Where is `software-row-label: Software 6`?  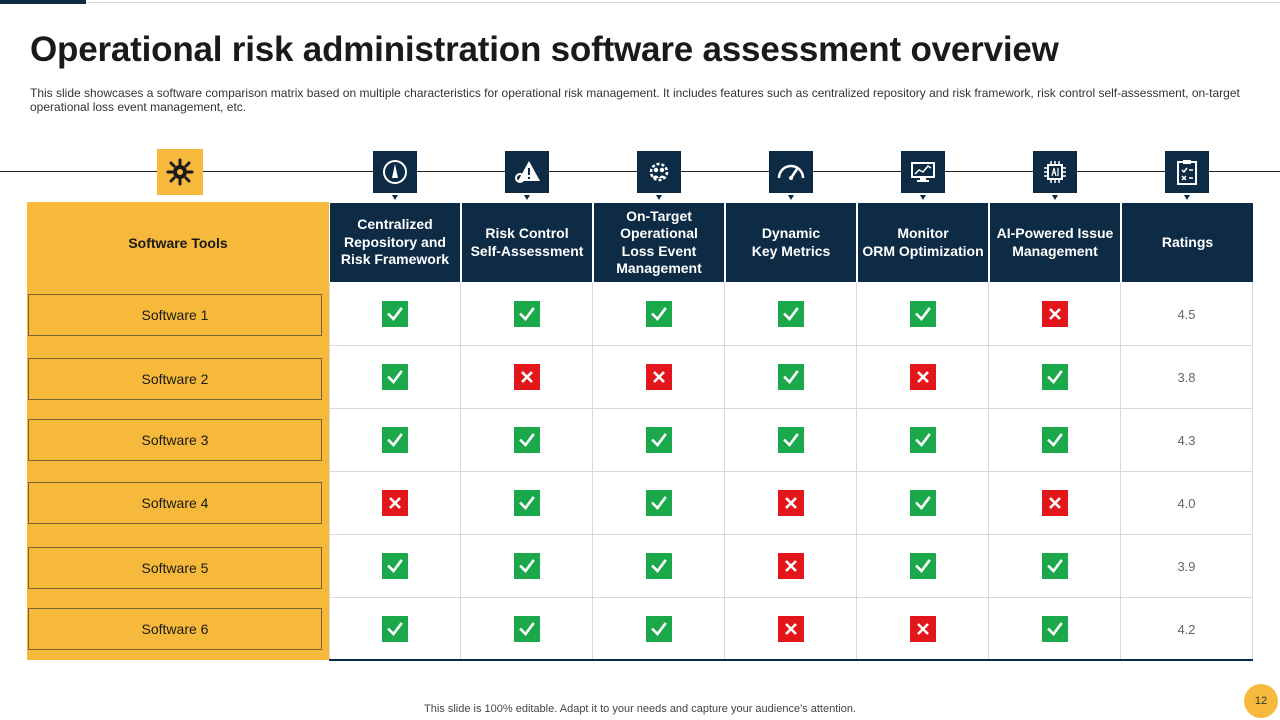
software-row-label: Software 6 is located at coordinates (175, 629).